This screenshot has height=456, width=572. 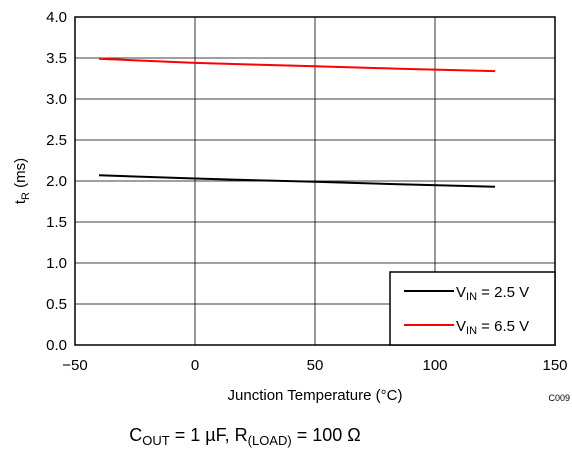 I want to click on x-tick-label: 100, so click(x=434, y=365).